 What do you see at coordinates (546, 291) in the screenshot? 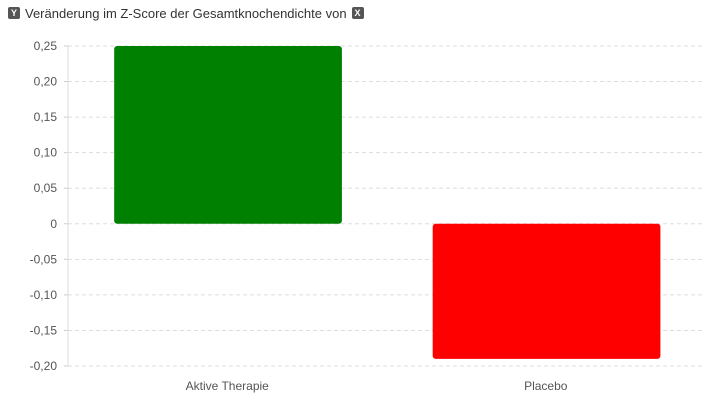
I see `bar-placebo` at bounding box center [546, 291].